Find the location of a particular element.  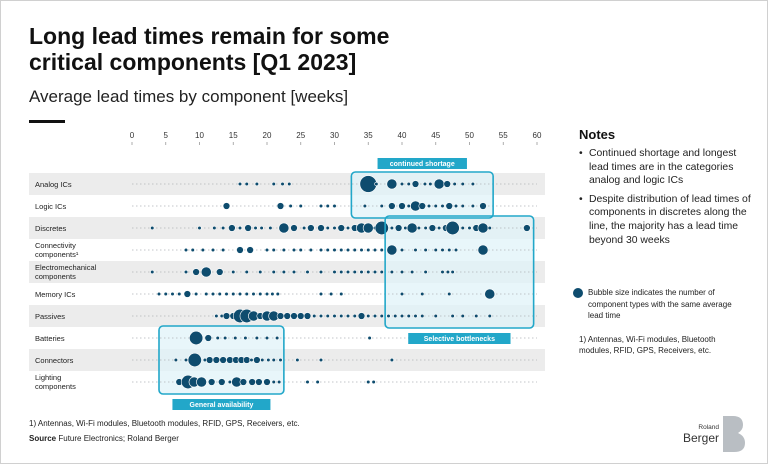

x-tick-label: 55 is located at coordinates (503, 135).